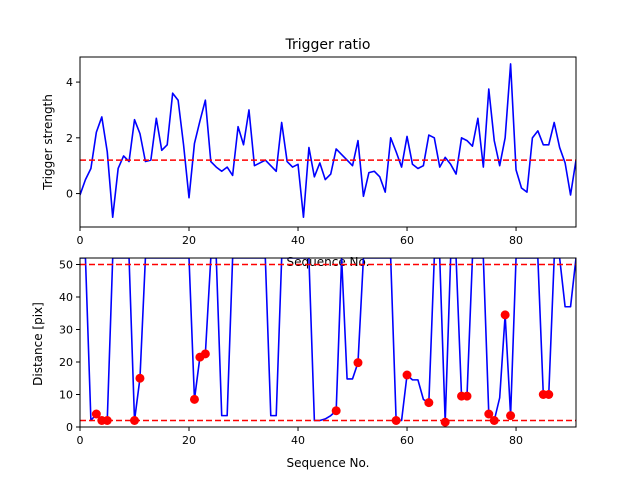 The height and width of the screenshot is (480, 640). I want to click on chart-title: Trigger ratio, so click(327, 45).